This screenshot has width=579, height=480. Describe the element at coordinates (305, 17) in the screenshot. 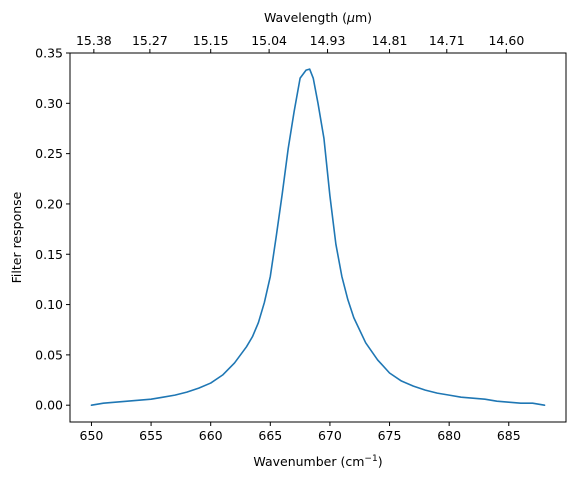

I see `top-x-axis-label-prefix: Wavelength (` at that location.